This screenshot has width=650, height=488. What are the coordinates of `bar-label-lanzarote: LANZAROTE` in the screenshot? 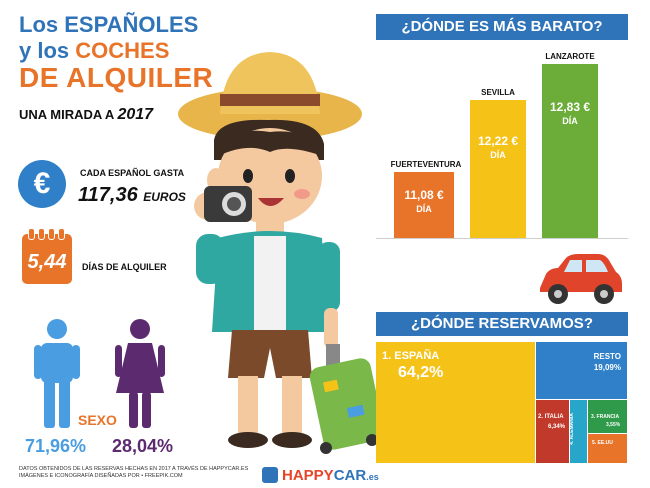 It's located at (570, 56).